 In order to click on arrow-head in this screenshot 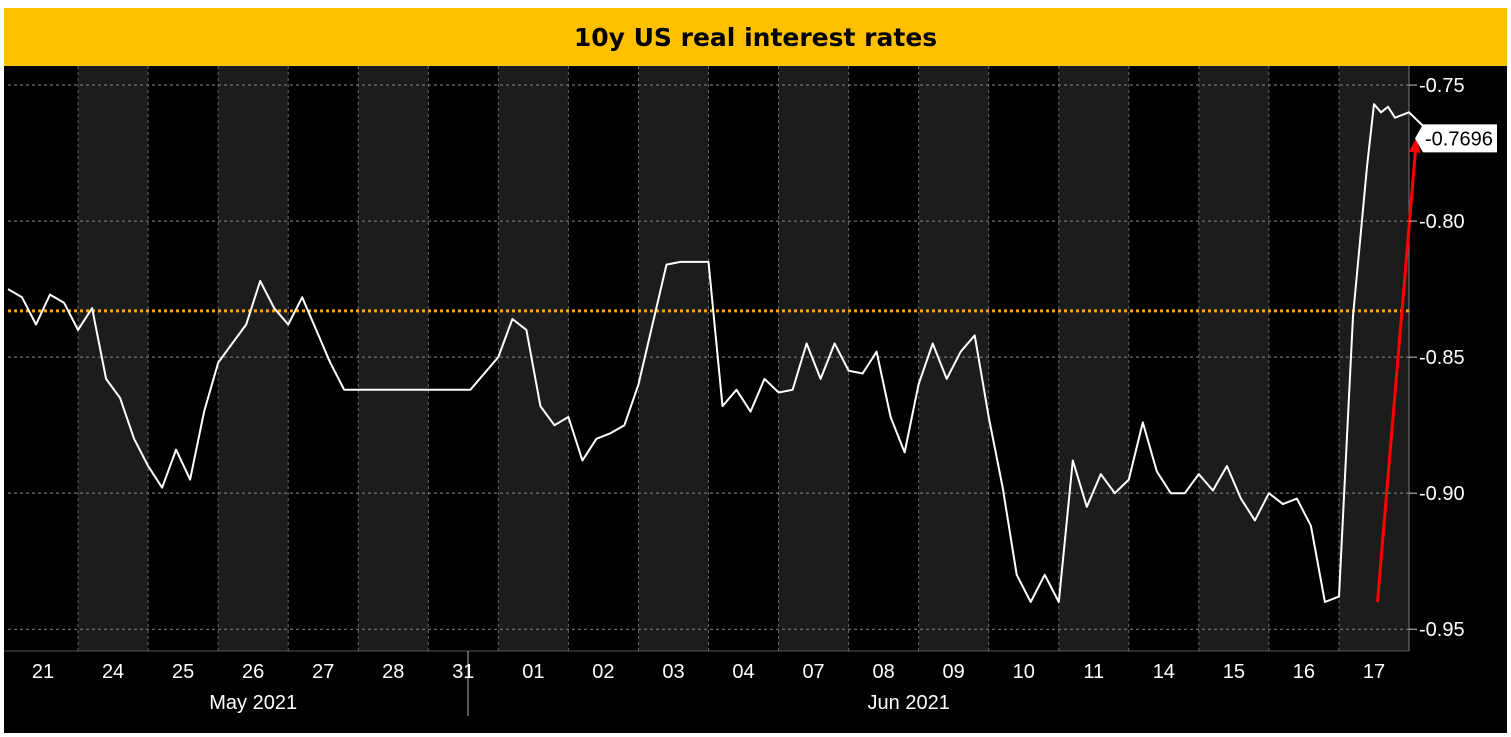, I will do `click(1414, 145)`.